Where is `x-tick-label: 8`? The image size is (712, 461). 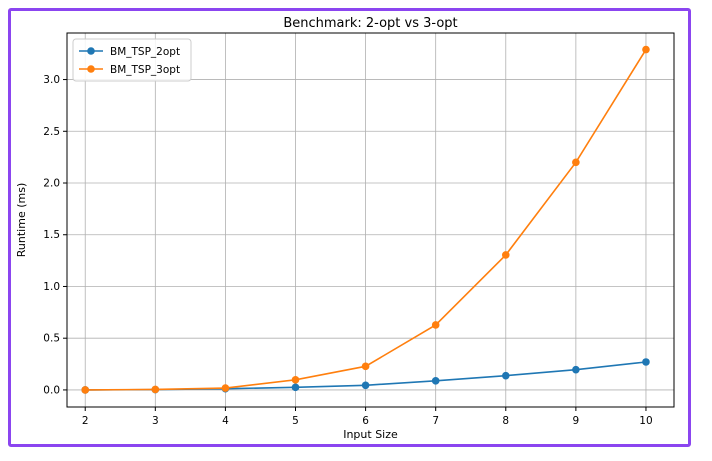
x-tick-label: 8 is located at coordinates (505, 421).